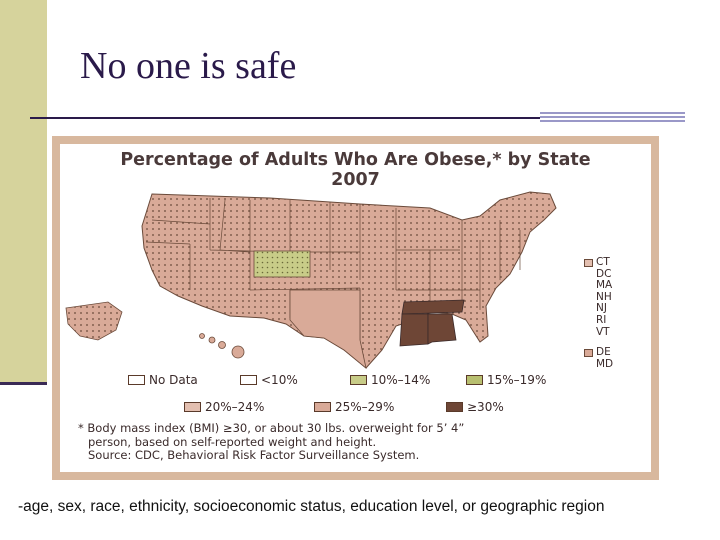 The width and height of the screenshot is (720, 540). What do you see at coordinates (23, 192) in the screenshot?
I see `left-accent-bar` at bounding box center [23, 192].